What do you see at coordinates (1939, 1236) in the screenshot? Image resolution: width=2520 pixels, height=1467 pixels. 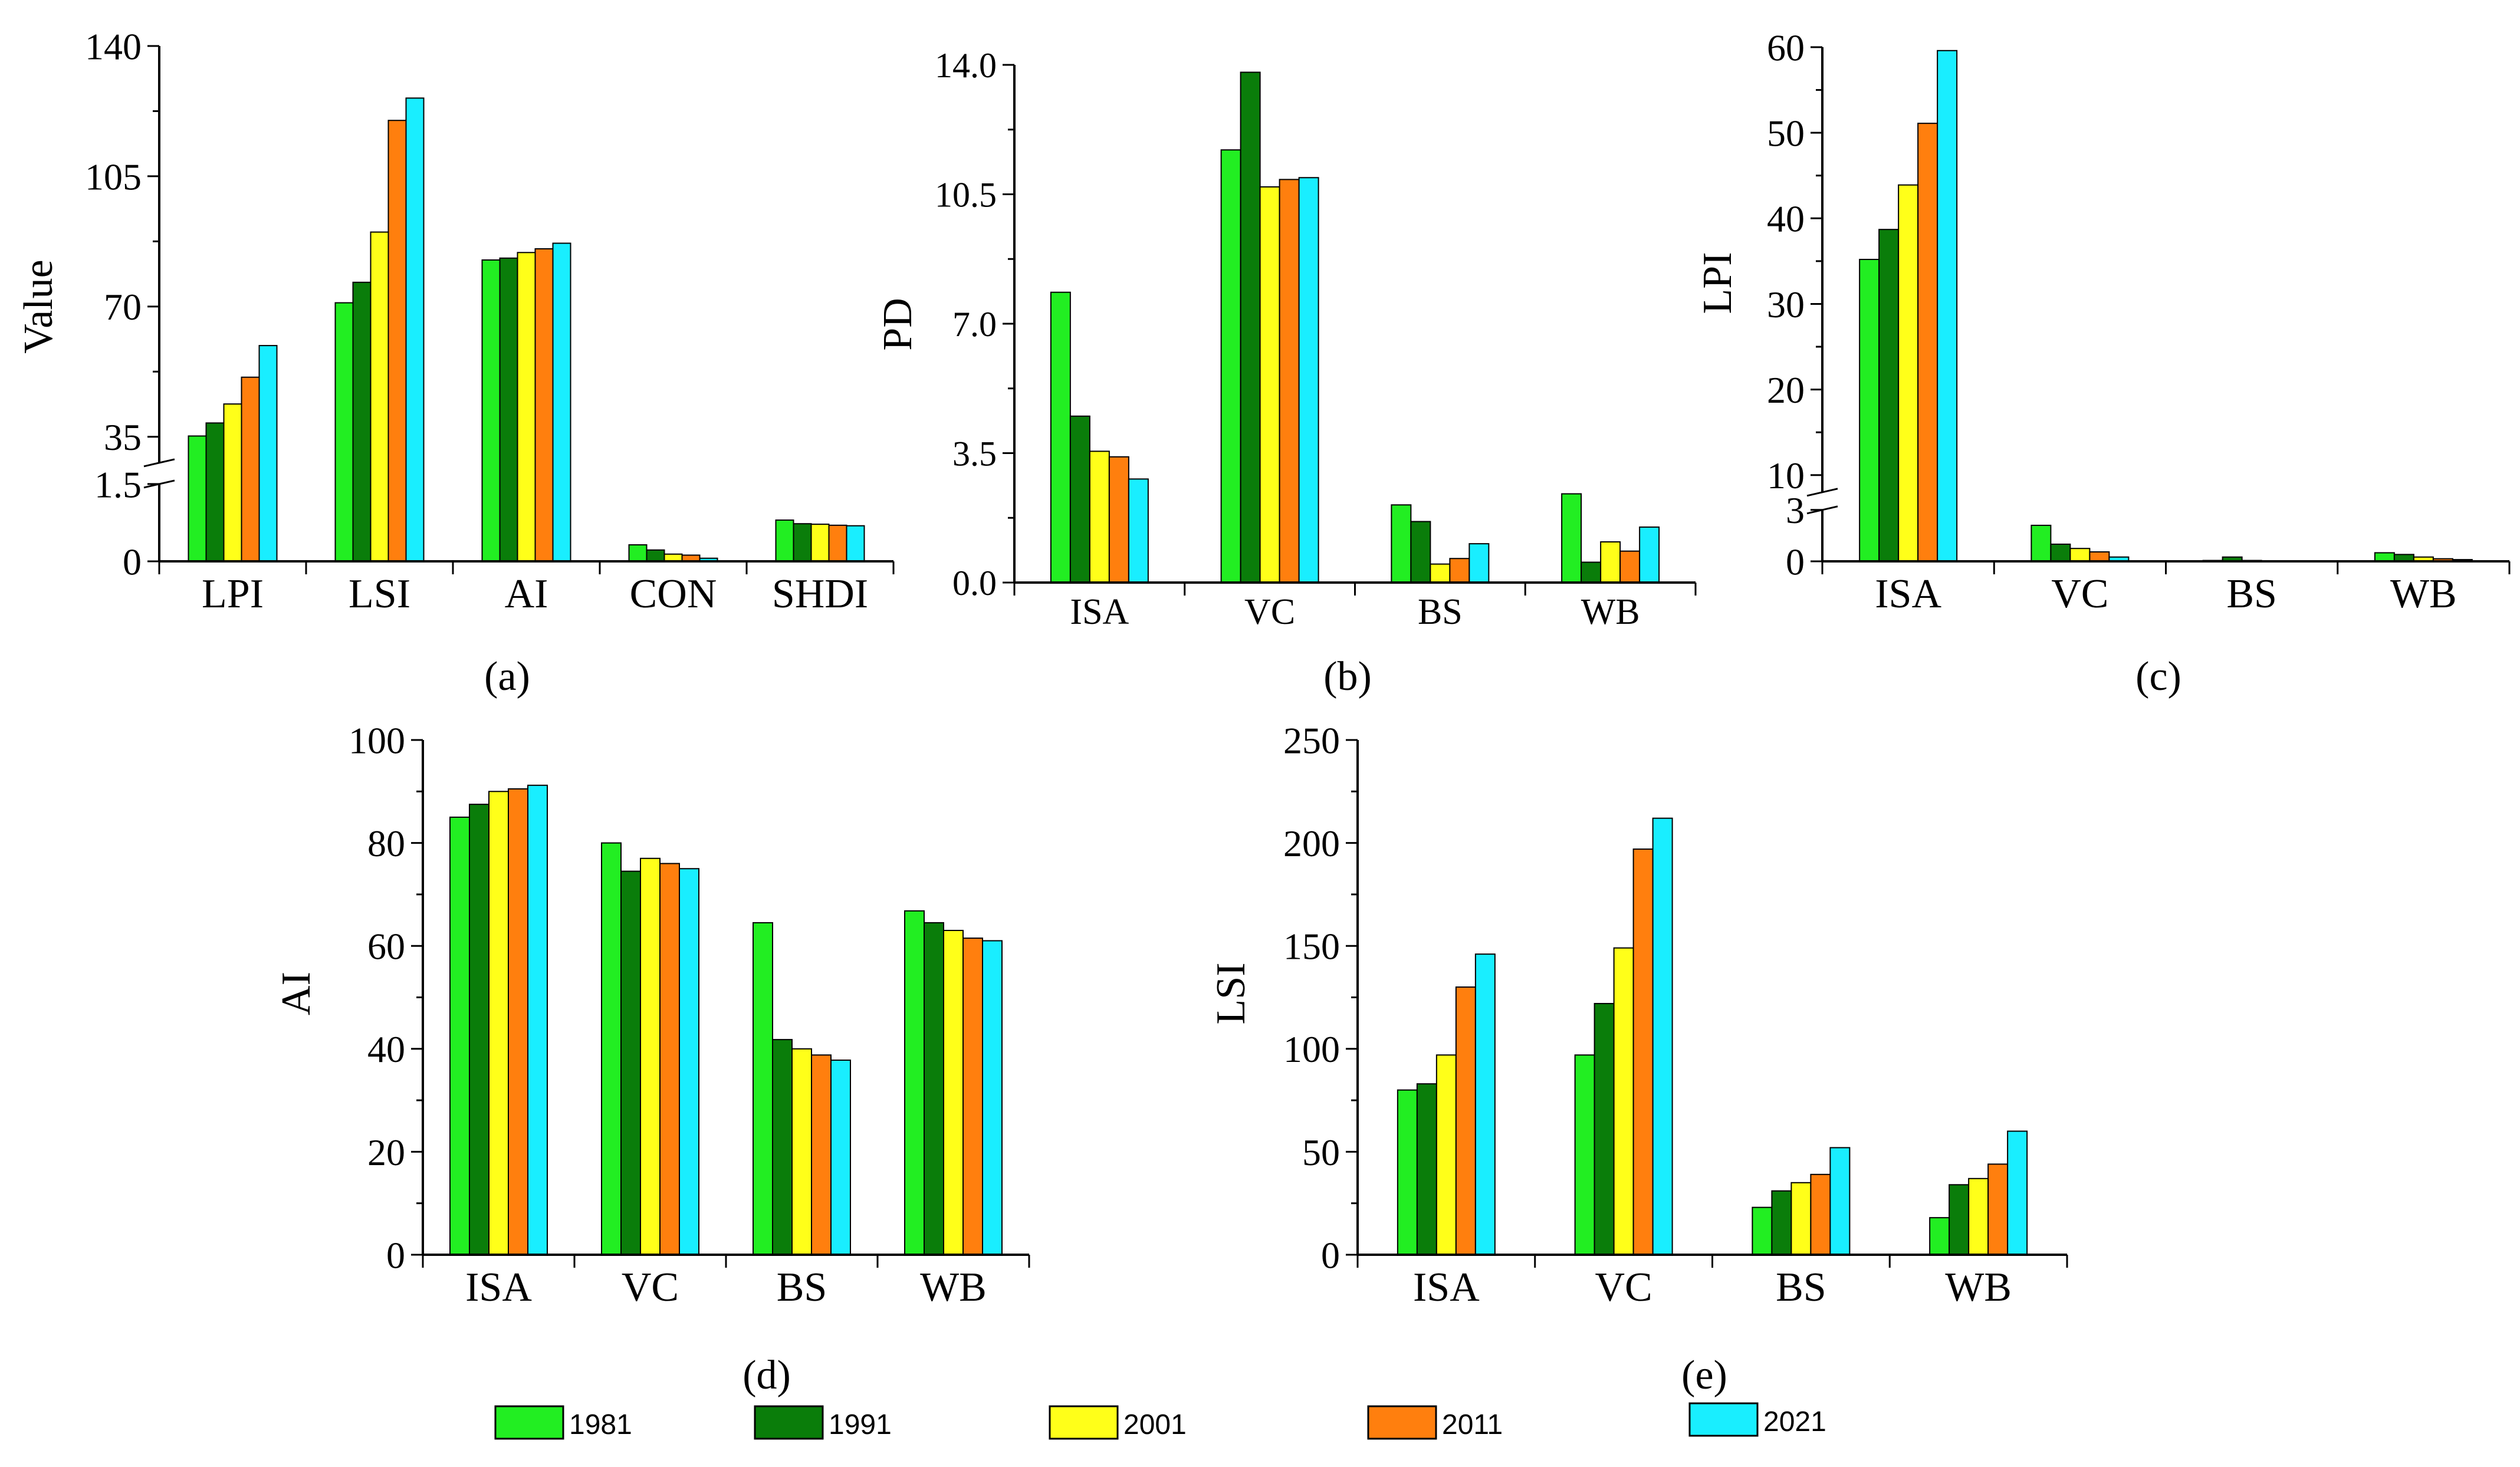 I see `bar-e-WB-1981` at bounding box center [1939, 1236].